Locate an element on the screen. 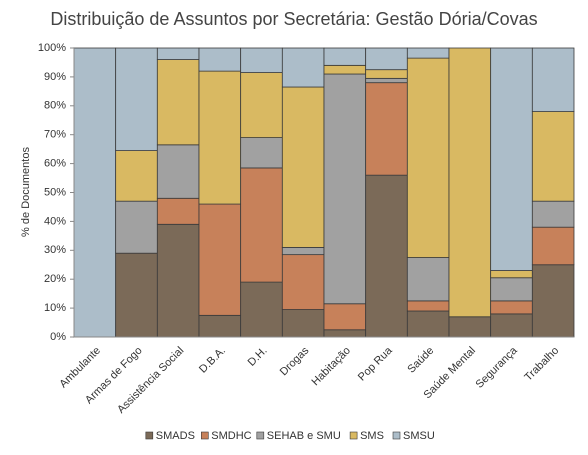 This screenshot has width=588, height=455. x-tick-label: Pop Rua is located at coordinates (375, 363).